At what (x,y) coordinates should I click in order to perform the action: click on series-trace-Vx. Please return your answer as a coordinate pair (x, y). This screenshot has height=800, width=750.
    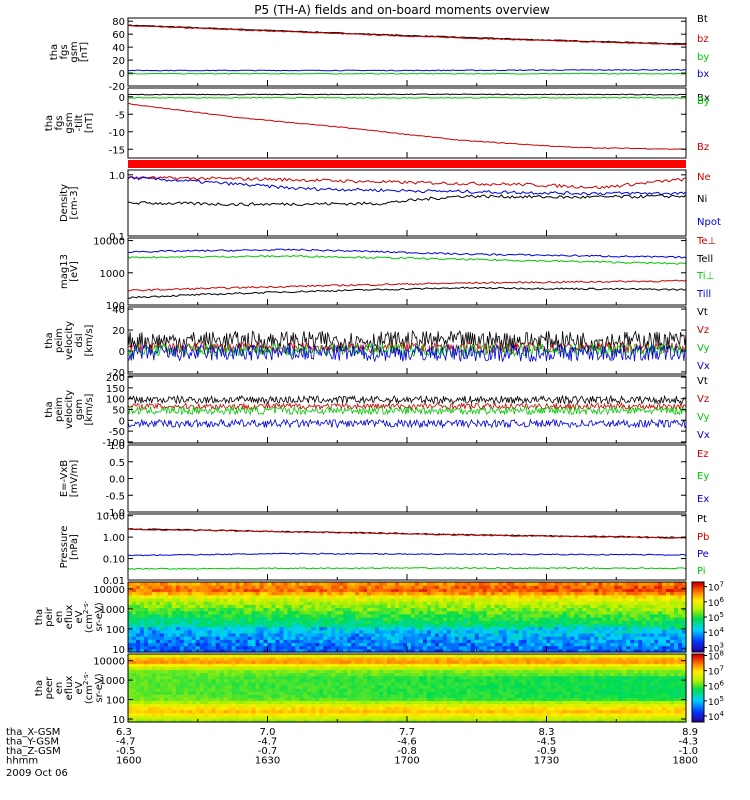
    Looking at the image, I should click on (407, 423).